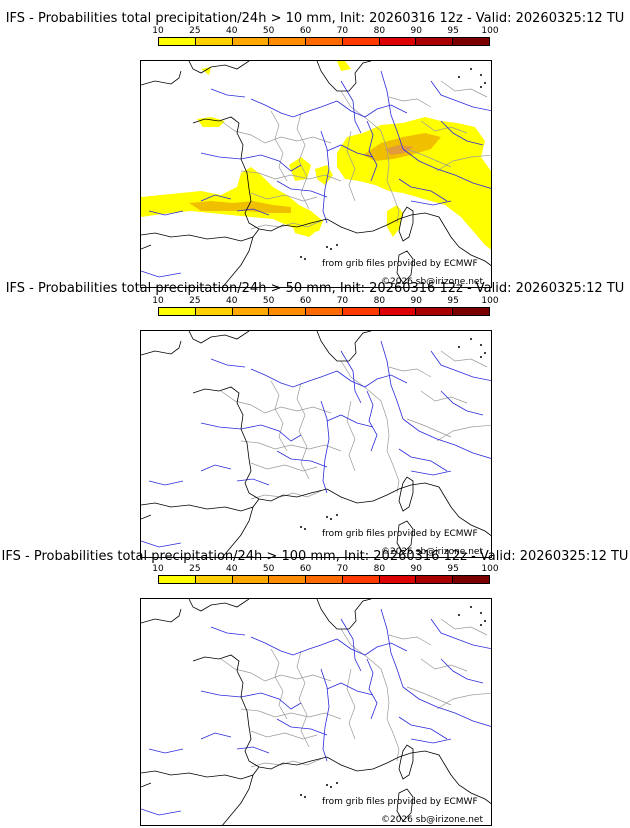  What do you see at coordinates (490, 569) in the screenshot?
I see `legend-tick-label: 100` at bounding box center [490, 569].